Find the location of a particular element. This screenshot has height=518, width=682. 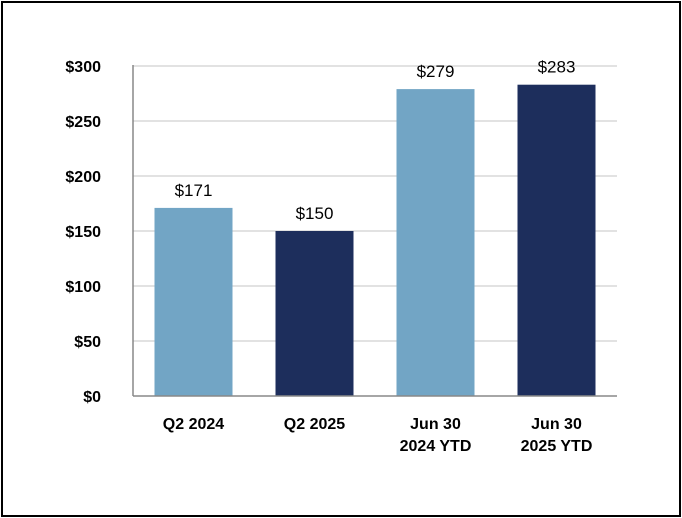

x-tick-label: Q2 2024 is located at coordinates (193, 424).